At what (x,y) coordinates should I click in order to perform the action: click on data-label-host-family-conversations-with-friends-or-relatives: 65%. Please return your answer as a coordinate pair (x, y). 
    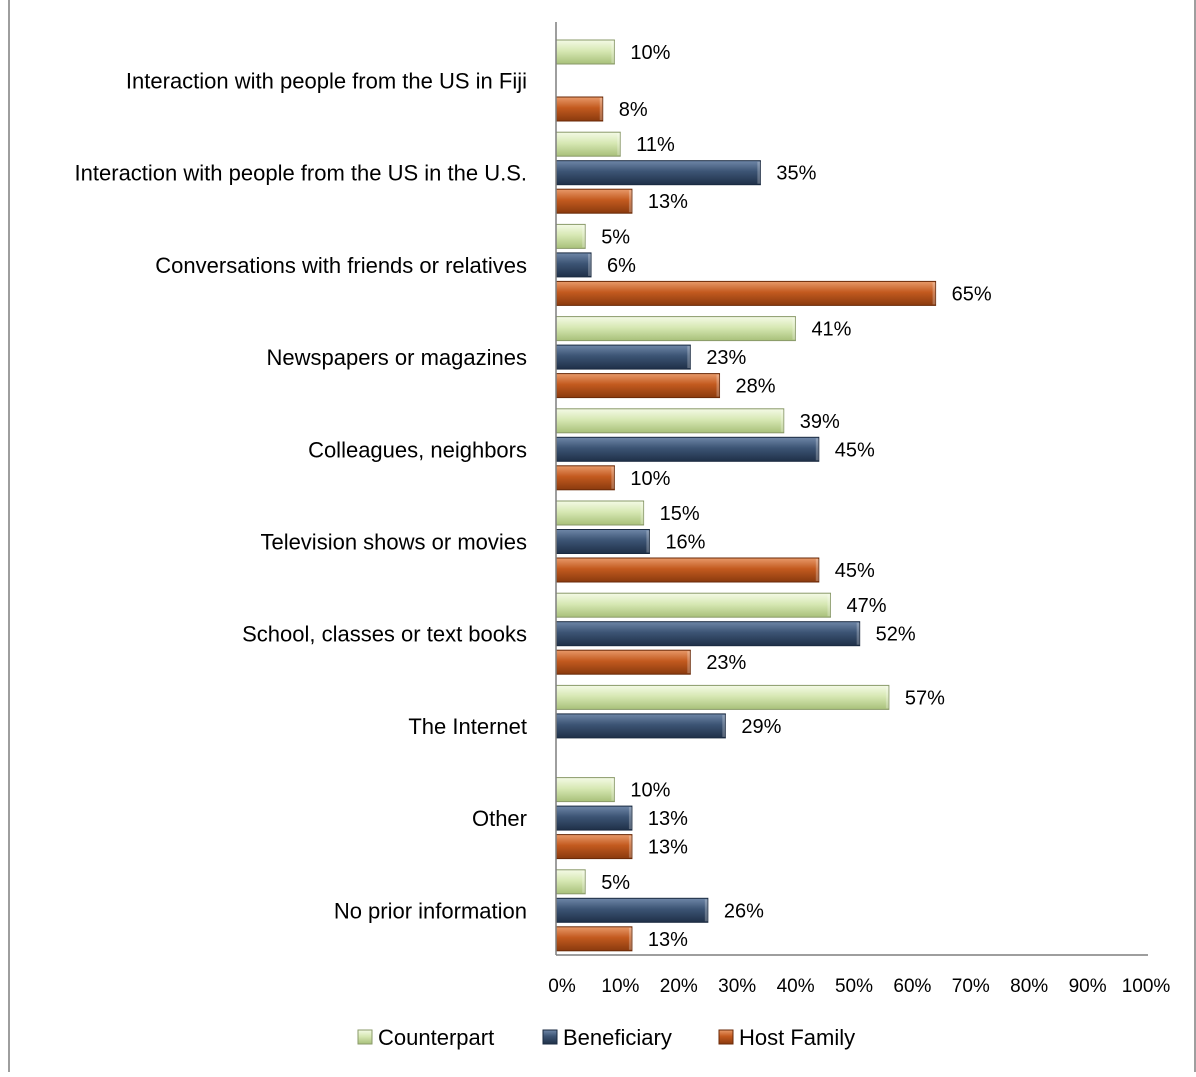
    Looking at the image, I should click on (972, 294).